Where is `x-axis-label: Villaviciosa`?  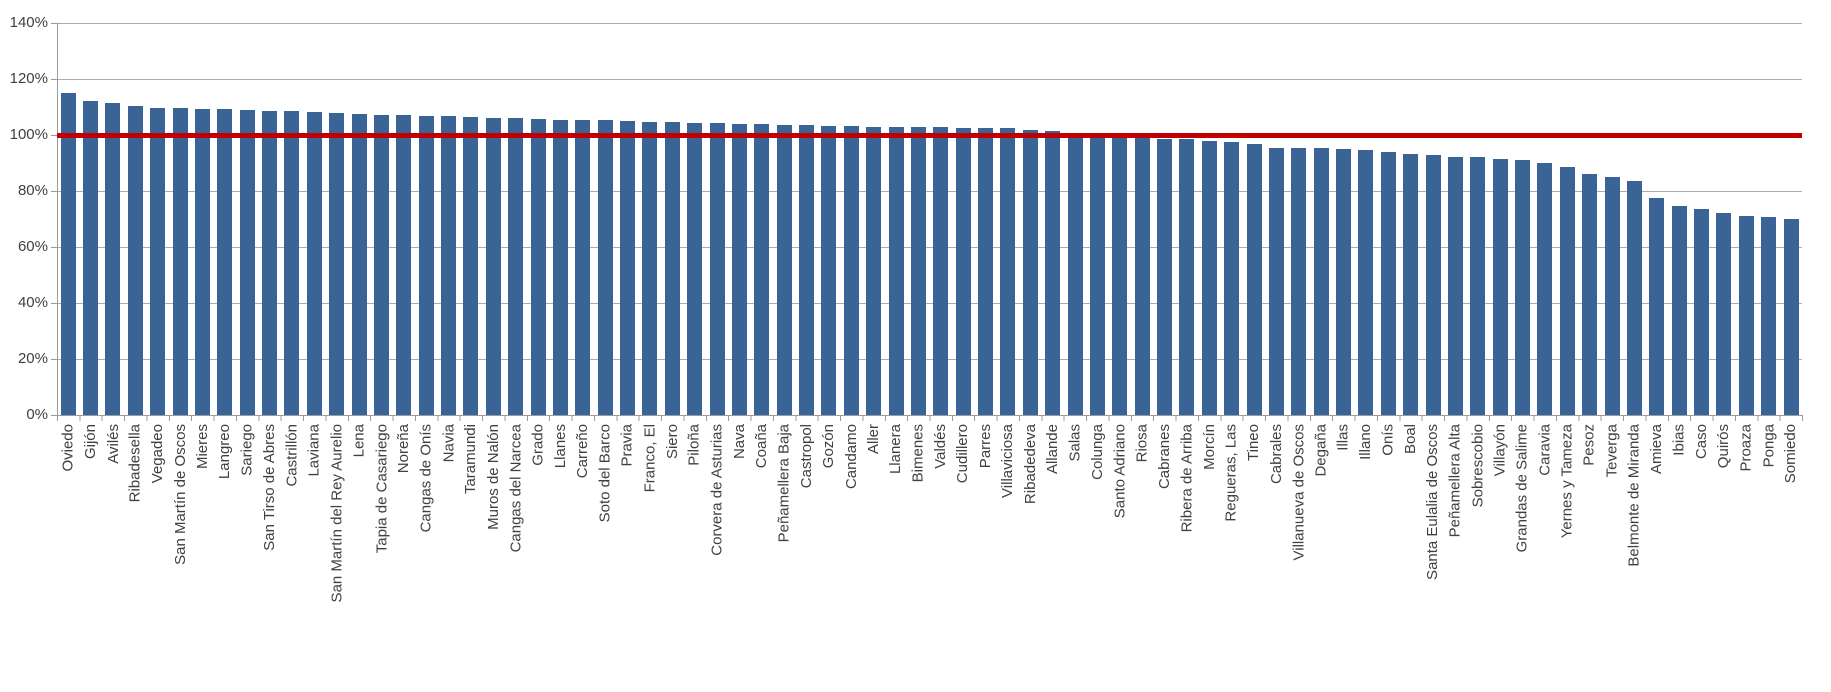 x-axis-label: Villaviciosa is located at coordinates (1008, 461).